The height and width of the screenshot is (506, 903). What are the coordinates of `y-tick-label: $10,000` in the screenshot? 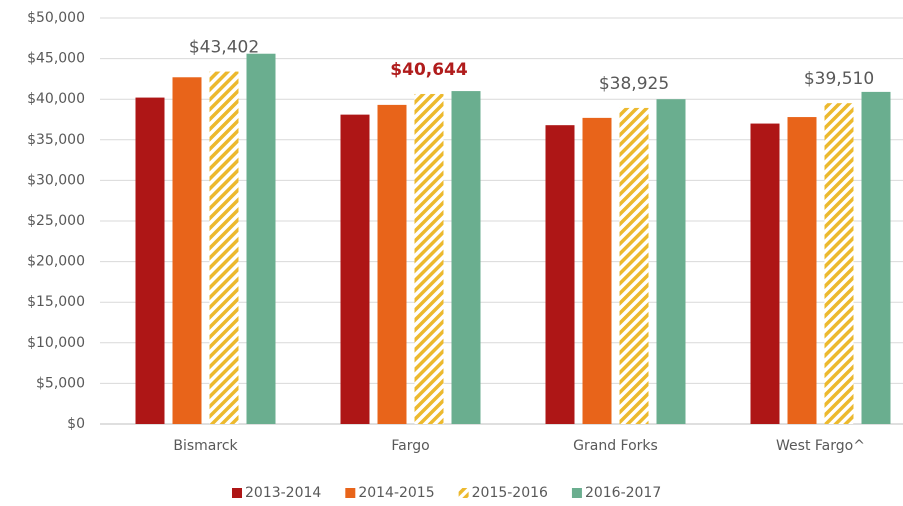 It's located at (56, 343).